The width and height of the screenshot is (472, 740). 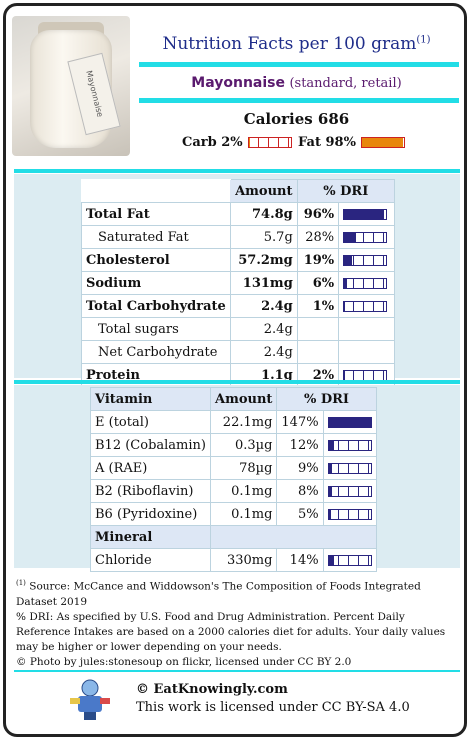 I want to click on nutrient-row: Total Carbohydrate 2.4g 1%, so click(x=238, y=306).